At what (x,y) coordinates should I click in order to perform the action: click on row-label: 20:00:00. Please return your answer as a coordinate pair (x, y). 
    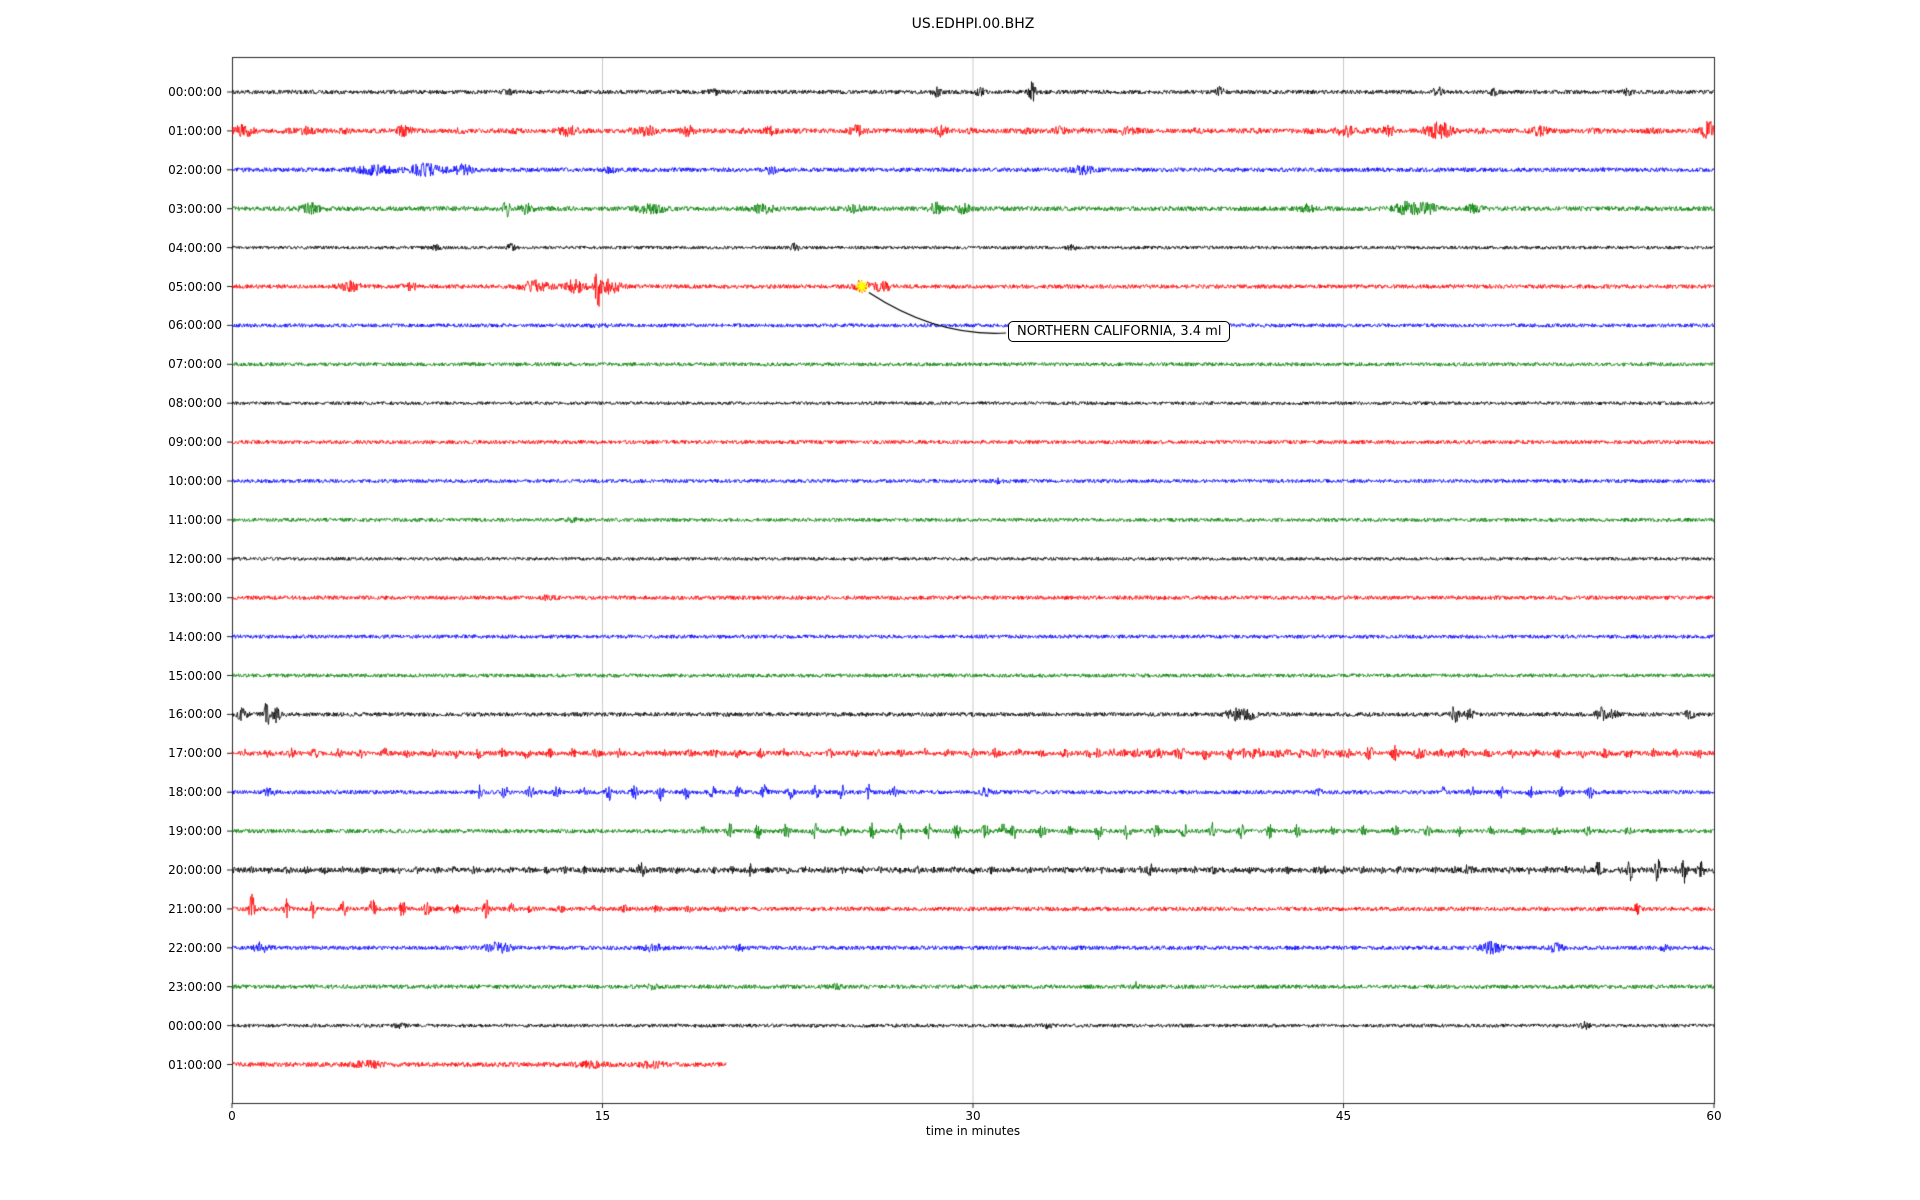
    Looking at the image, I should click on (195, 870).